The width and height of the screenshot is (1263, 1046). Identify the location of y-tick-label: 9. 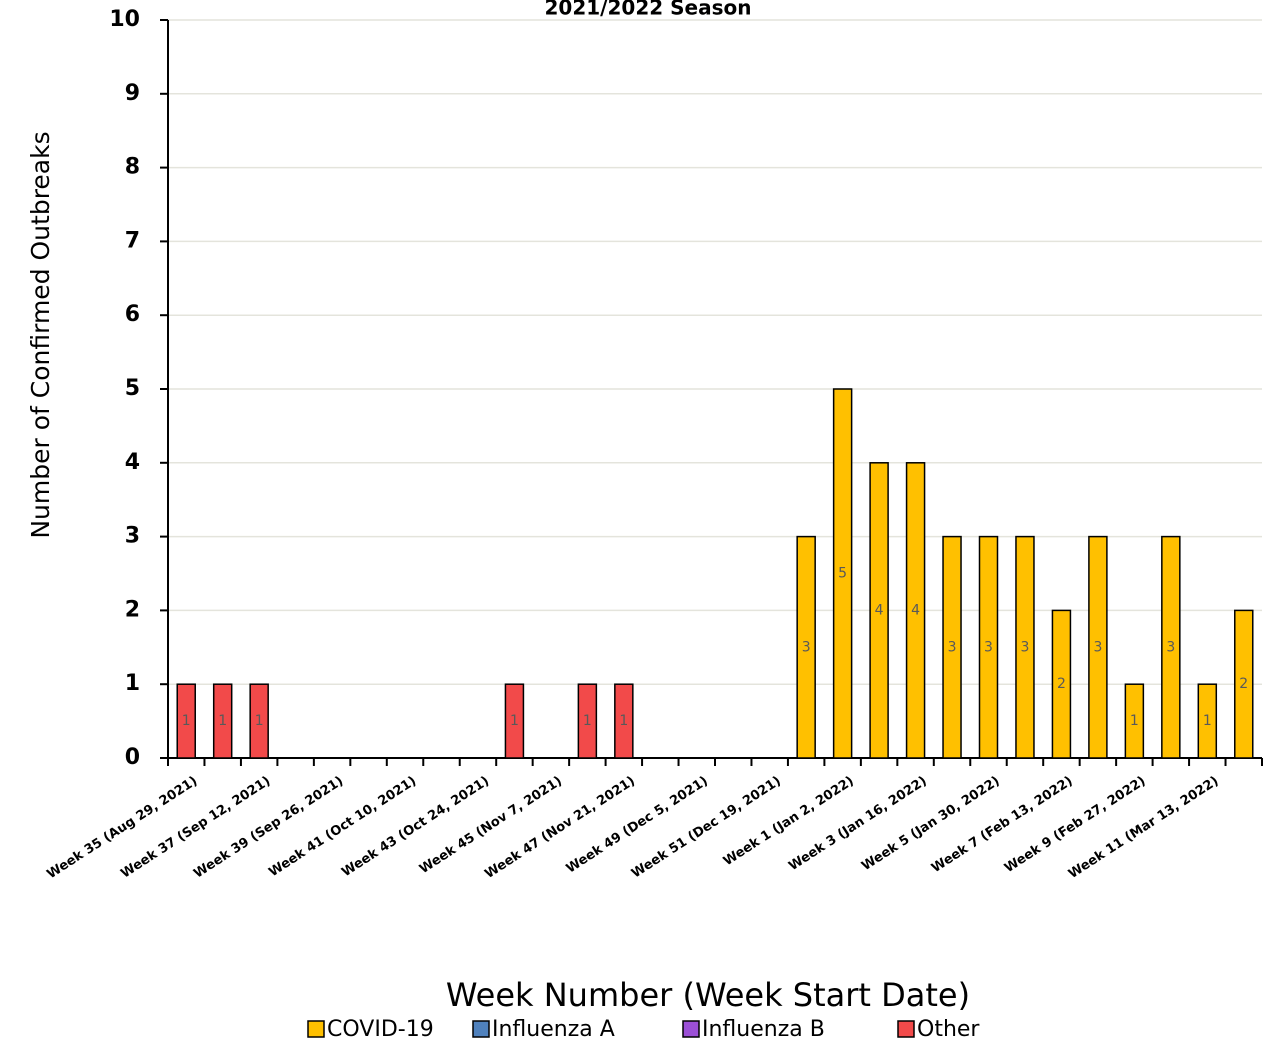
(132, 93).